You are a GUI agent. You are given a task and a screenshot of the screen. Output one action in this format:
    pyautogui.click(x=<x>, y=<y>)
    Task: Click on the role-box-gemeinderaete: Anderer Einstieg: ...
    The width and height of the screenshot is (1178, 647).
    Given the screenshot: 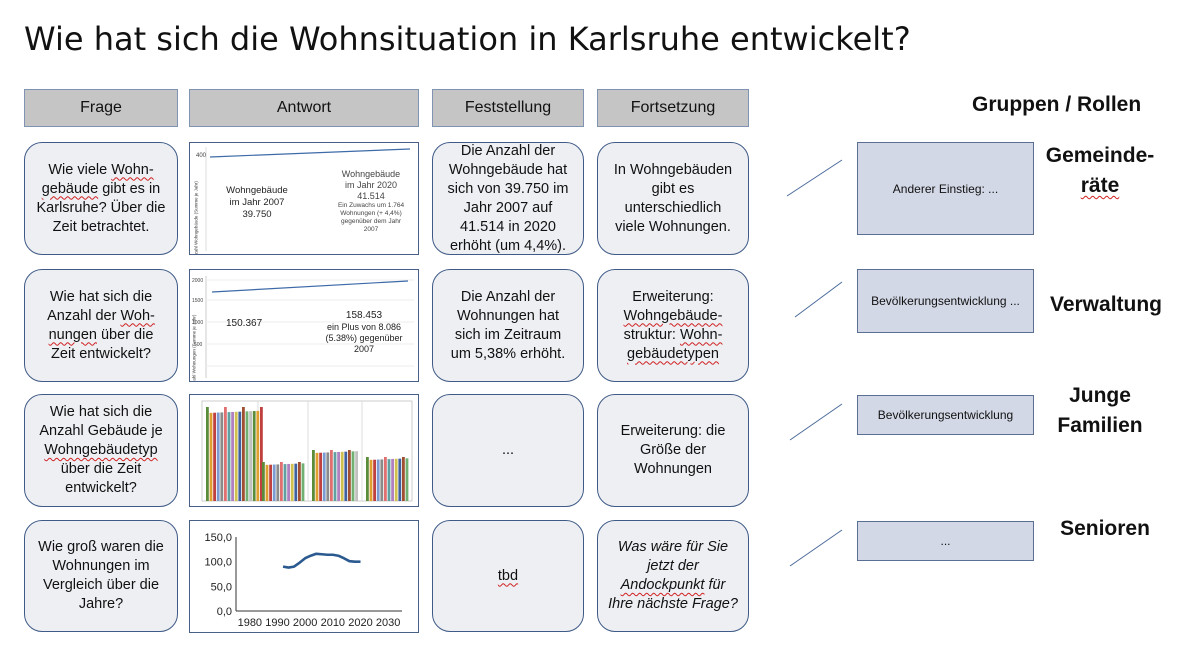 What is the action you would take?
    pyautogui.click(x=945, y=188)
    